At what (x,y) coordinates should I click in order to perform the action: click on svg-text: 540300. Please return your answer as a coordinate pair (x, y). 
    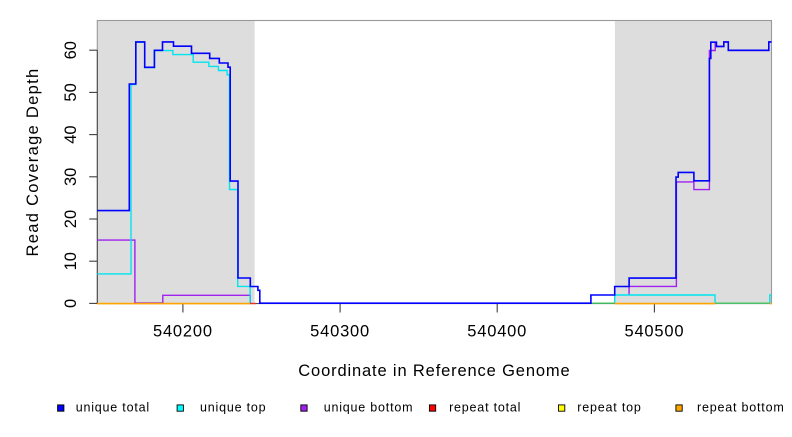
    Looking at the image, I should click on (340, 332).